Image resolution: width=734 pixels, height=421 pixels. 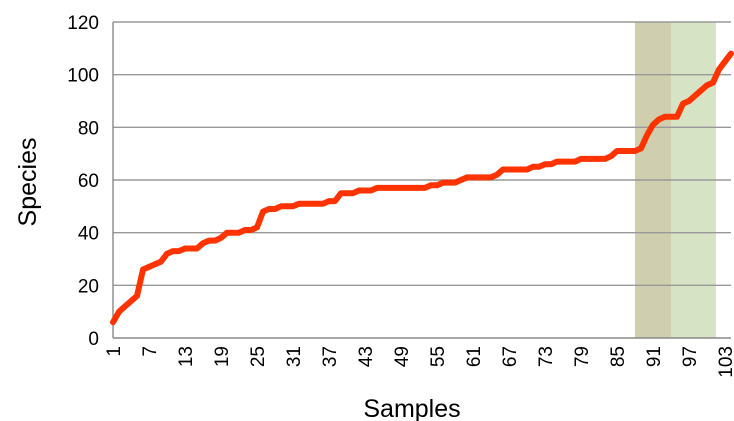 What do you see at coordinates (222, 356) in the screenshot?
I see `x-tick-label: 19` at bounding box center [222, 356].